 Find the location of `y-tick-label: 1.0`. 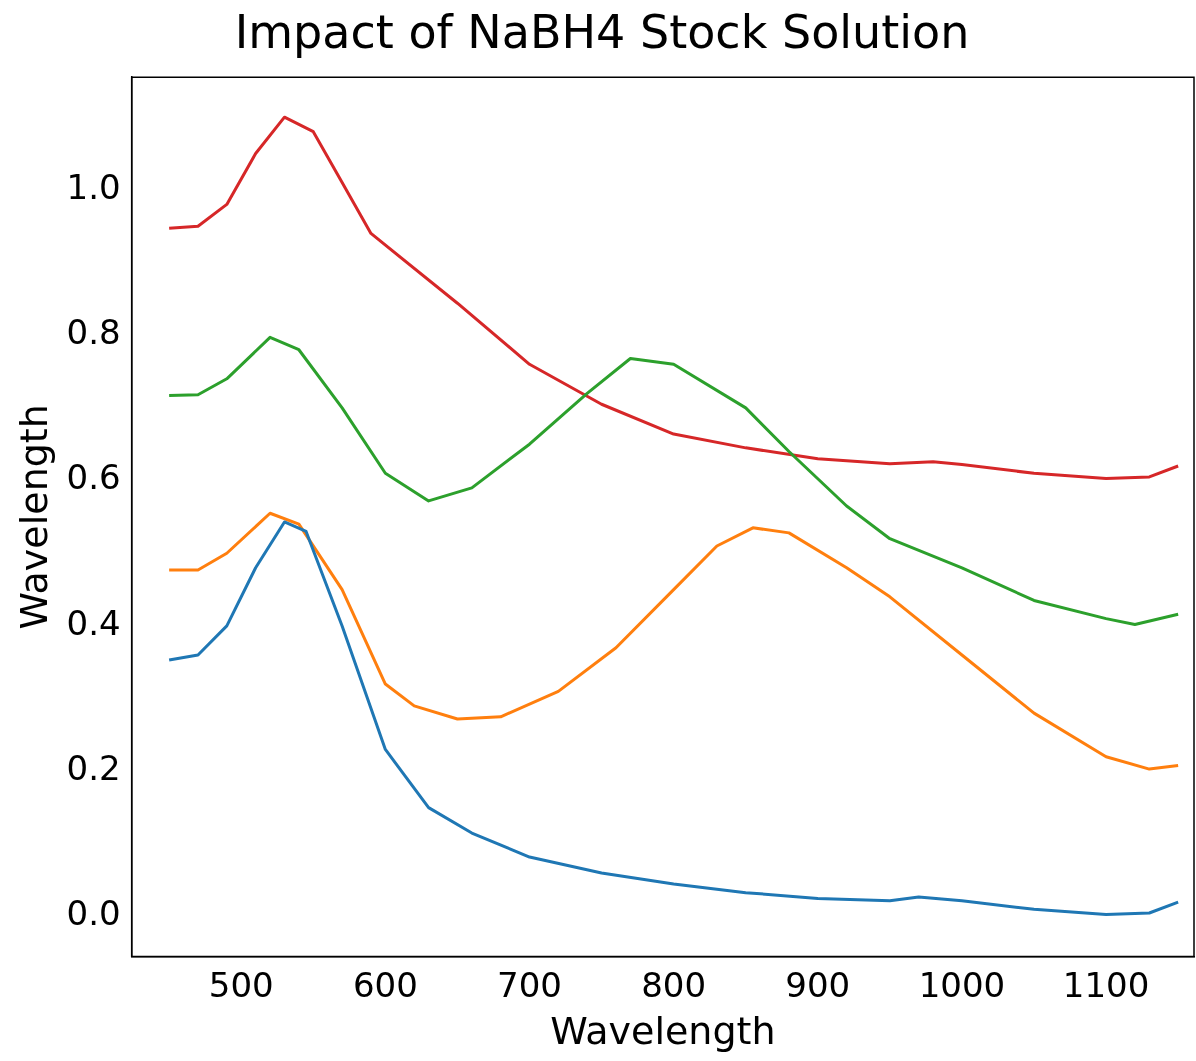

y-tick-label: 1.0 is located at coordinates (93, 186).